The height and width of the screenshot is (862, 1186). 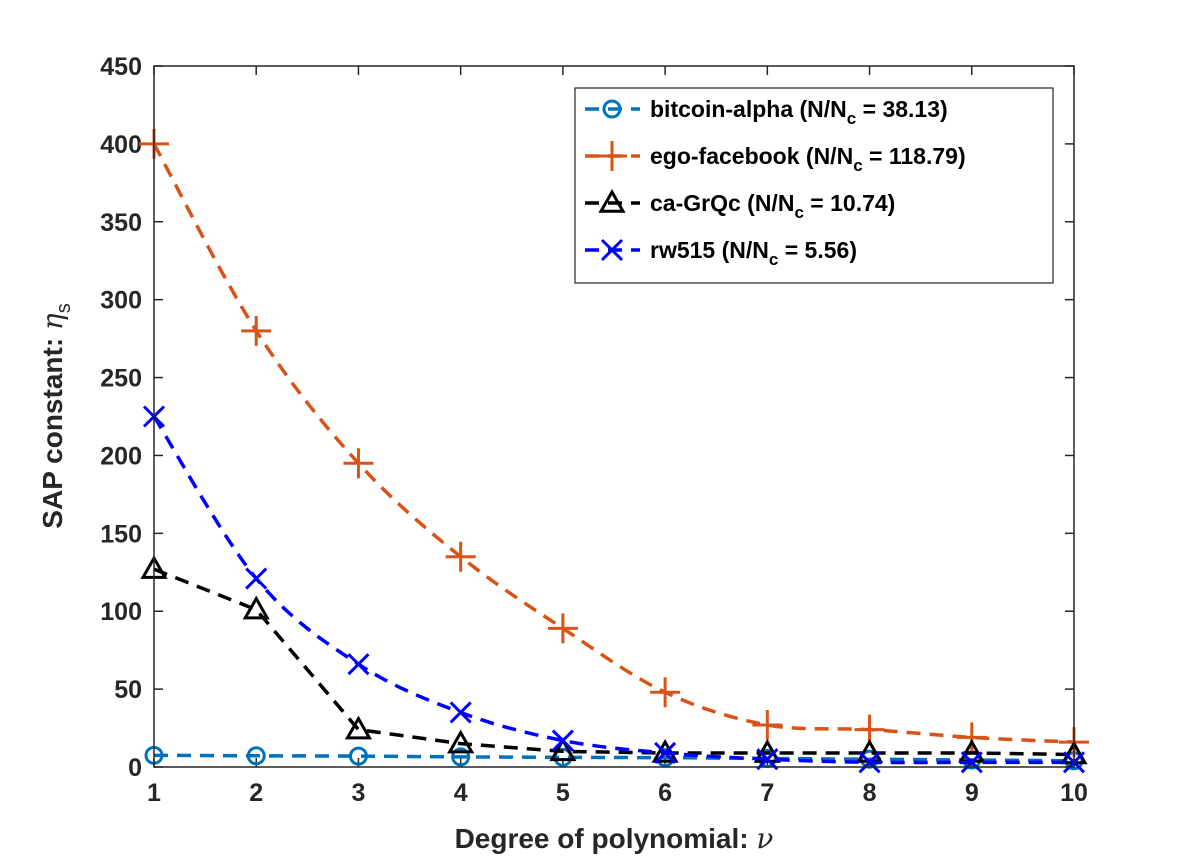 I want to click on legend-label-ego-facebook: ego-facebook (N/Nc = 118.79), so click(x=808, y=159).